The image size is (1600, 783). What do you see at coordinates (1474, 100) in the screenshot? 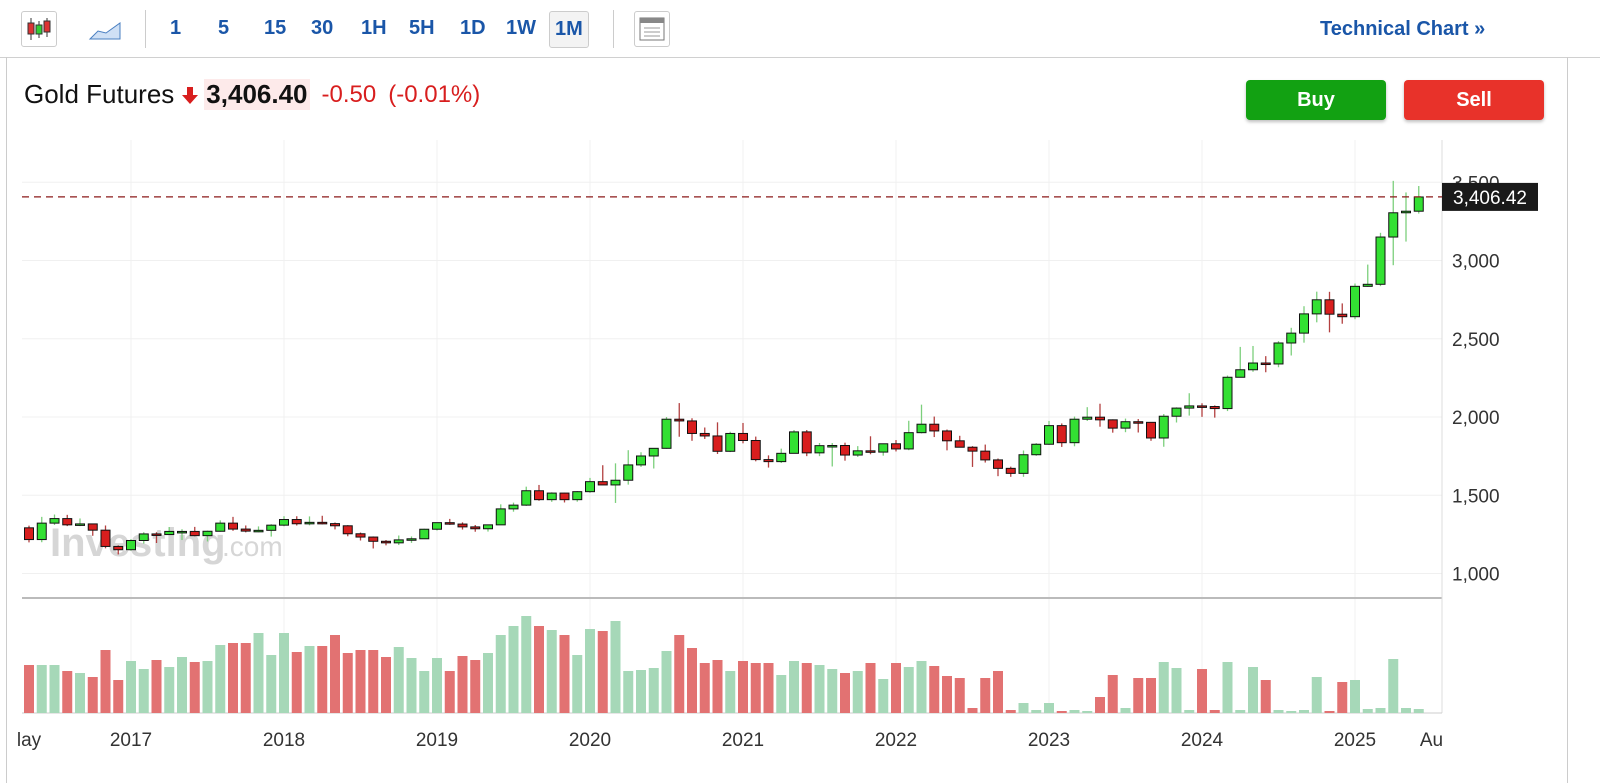
I see `sell-button: Sell` at bounding box center [1474, 100].